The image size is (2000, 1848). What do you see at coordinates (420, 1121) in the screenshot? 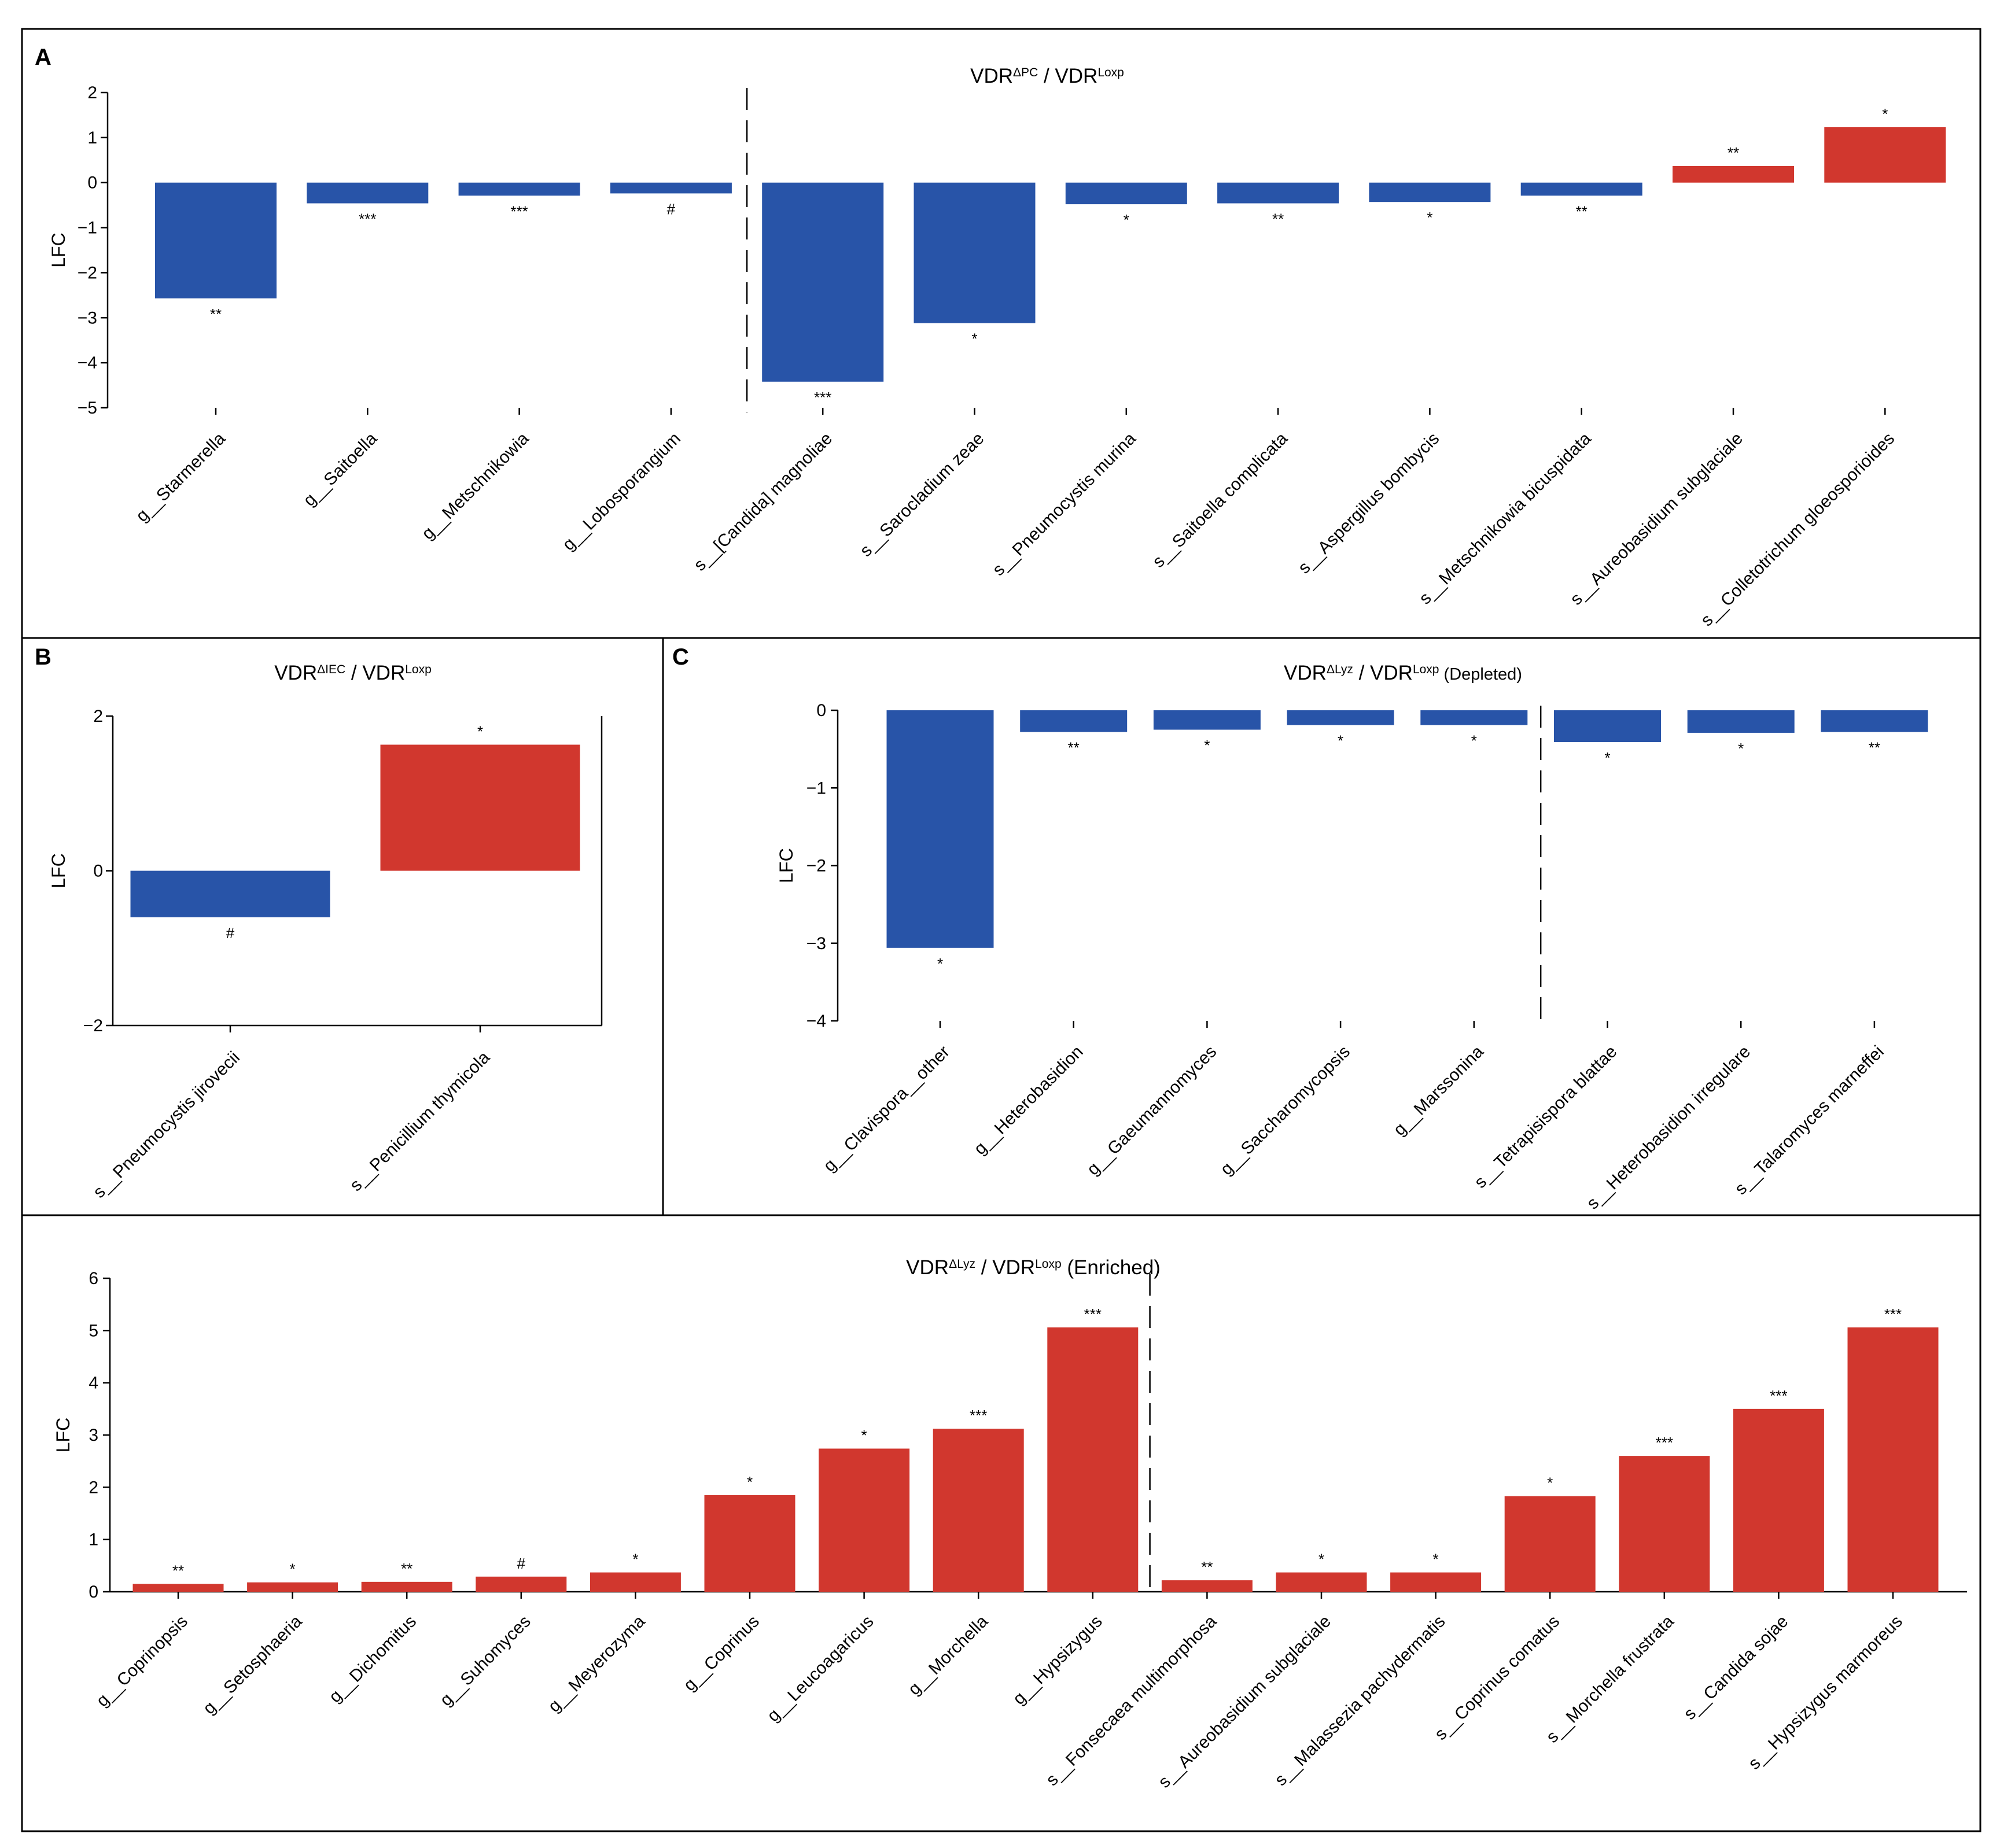
I see `category-label-s-penicillium-thymicola: s__Penicillium thymicola` at bounding box center [420, 1121].